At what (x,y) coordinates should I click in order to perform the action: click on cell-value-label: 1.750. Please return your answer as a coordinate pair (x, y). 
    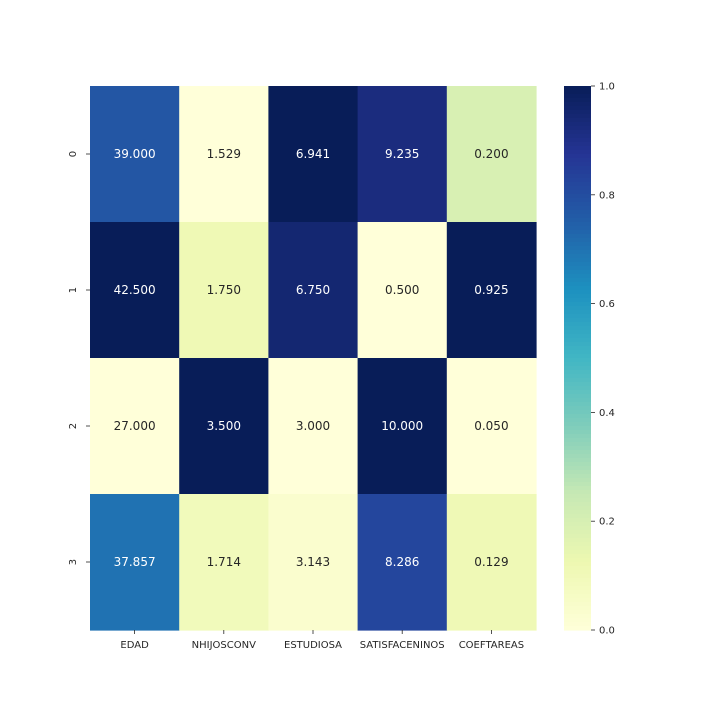
    Looking at the image, I should click on (224, 290).